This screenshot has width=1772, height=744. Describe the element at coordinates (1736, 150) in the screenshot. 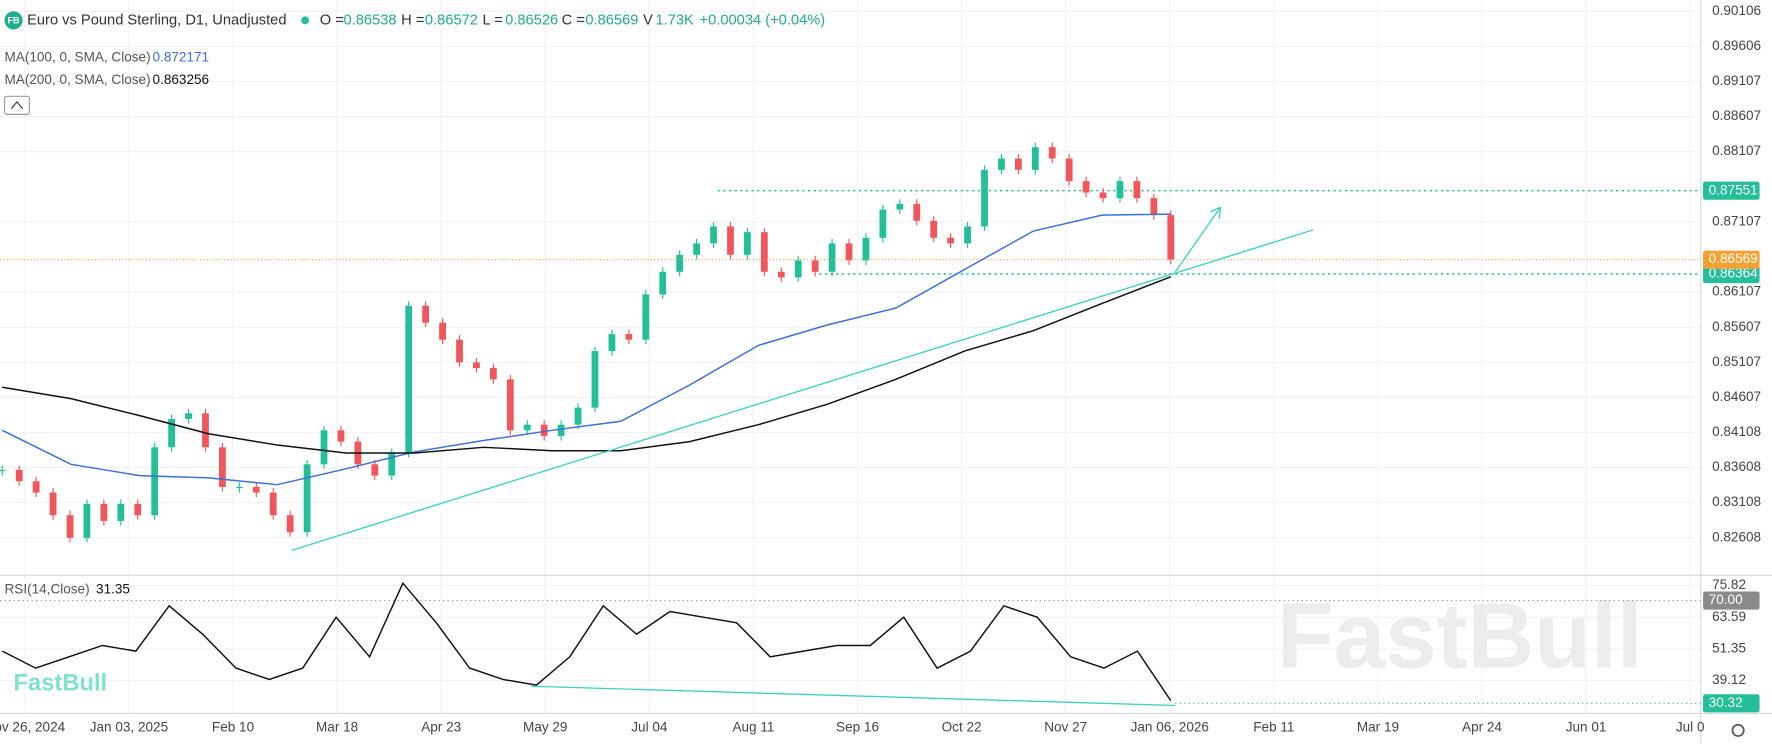

I see `y-tick-label: 0.88107` at that location.